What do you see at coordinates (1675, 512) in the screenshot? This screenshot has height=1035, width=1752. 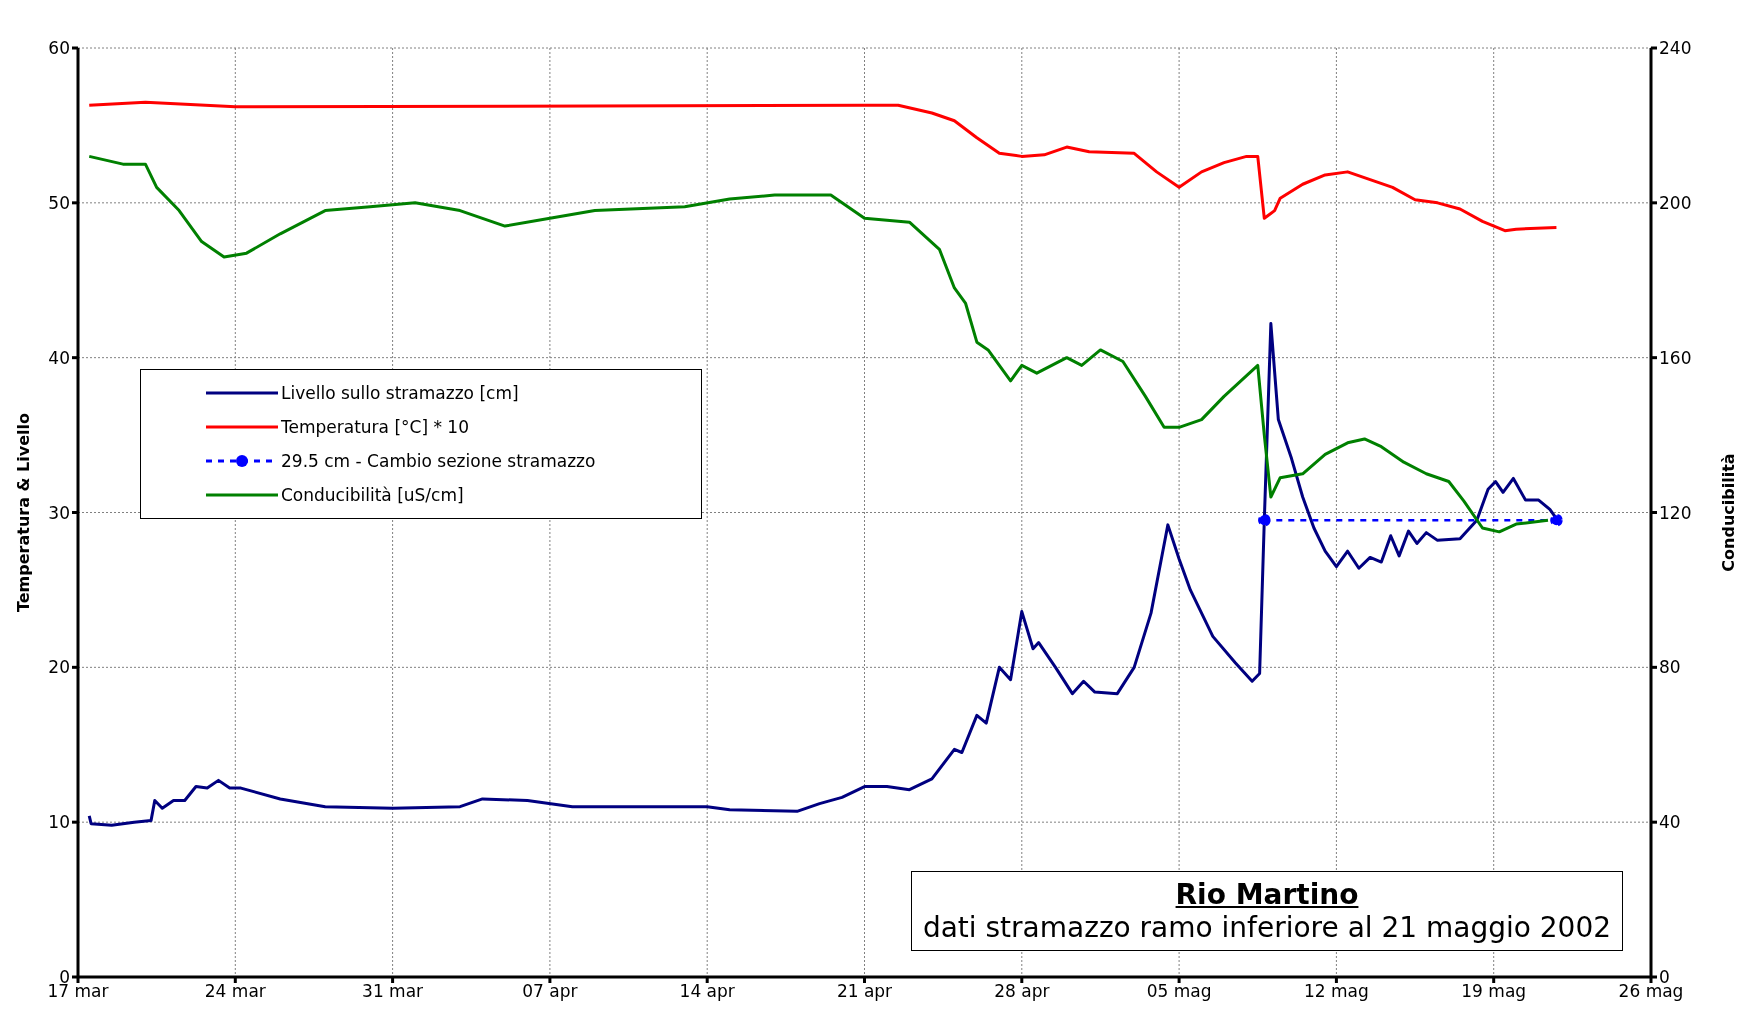 I see `y2-tick-label: 120` at bounding box center [1675, 512].